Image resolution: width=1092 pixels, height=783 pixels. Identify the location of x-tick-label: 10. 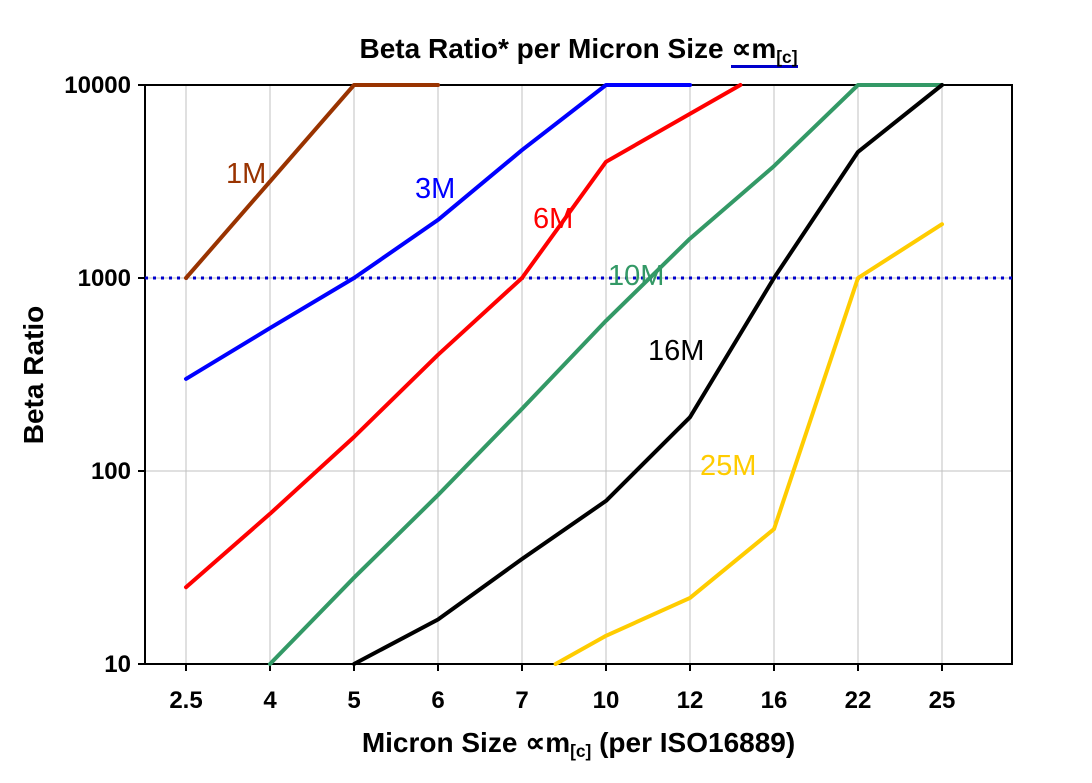
(606, 700).